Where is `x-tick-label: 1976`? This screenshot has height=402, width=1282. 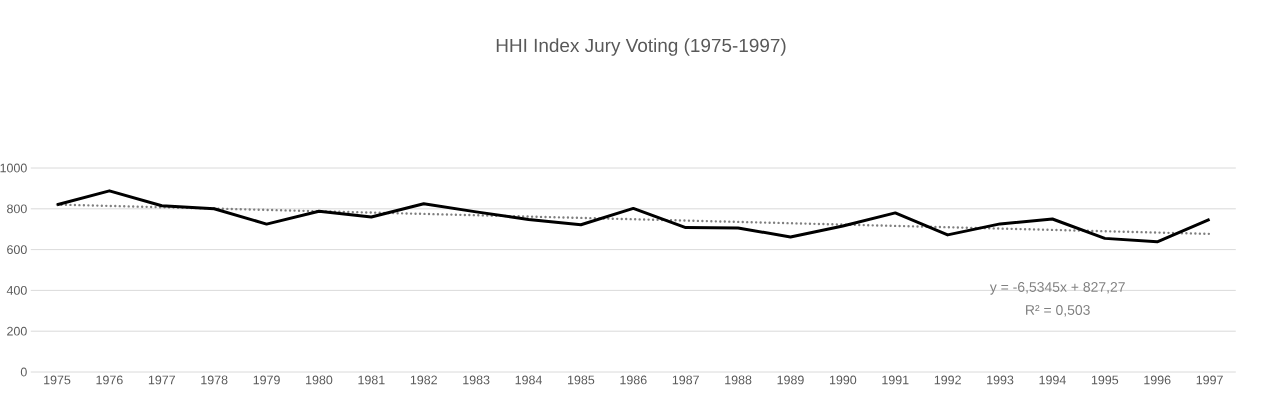
x-tick-label: 1976 is located at coordinates (109, 380).